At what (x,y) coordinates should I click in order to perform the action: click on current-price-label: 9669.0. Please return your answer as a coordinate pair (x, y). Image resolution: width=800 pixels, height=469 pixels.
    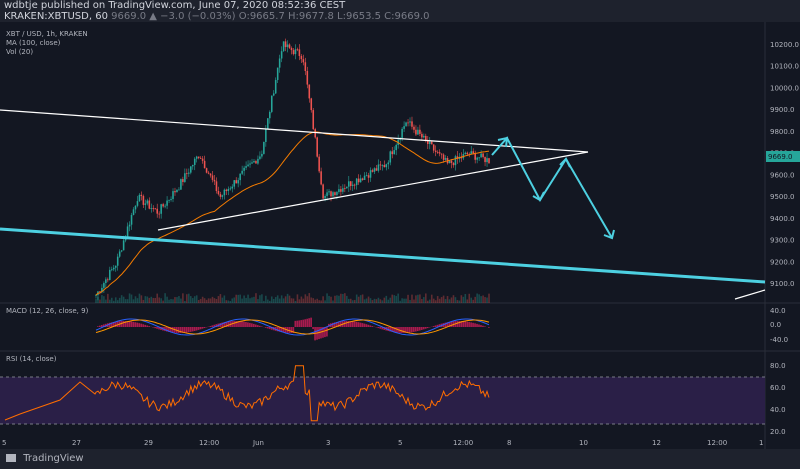
    Looking at the image, I should click on (780, 157).